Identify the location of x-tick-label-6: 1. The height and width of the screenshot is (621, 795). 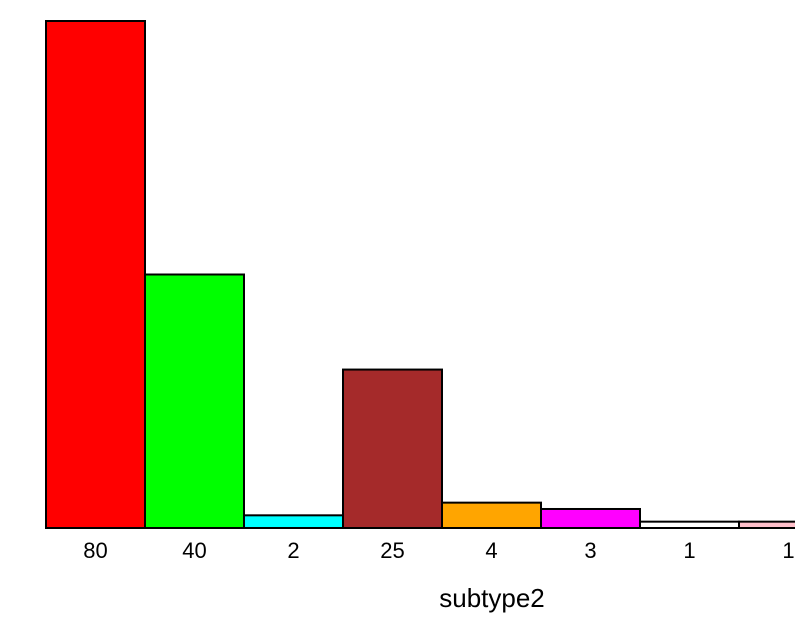
(689, 550).